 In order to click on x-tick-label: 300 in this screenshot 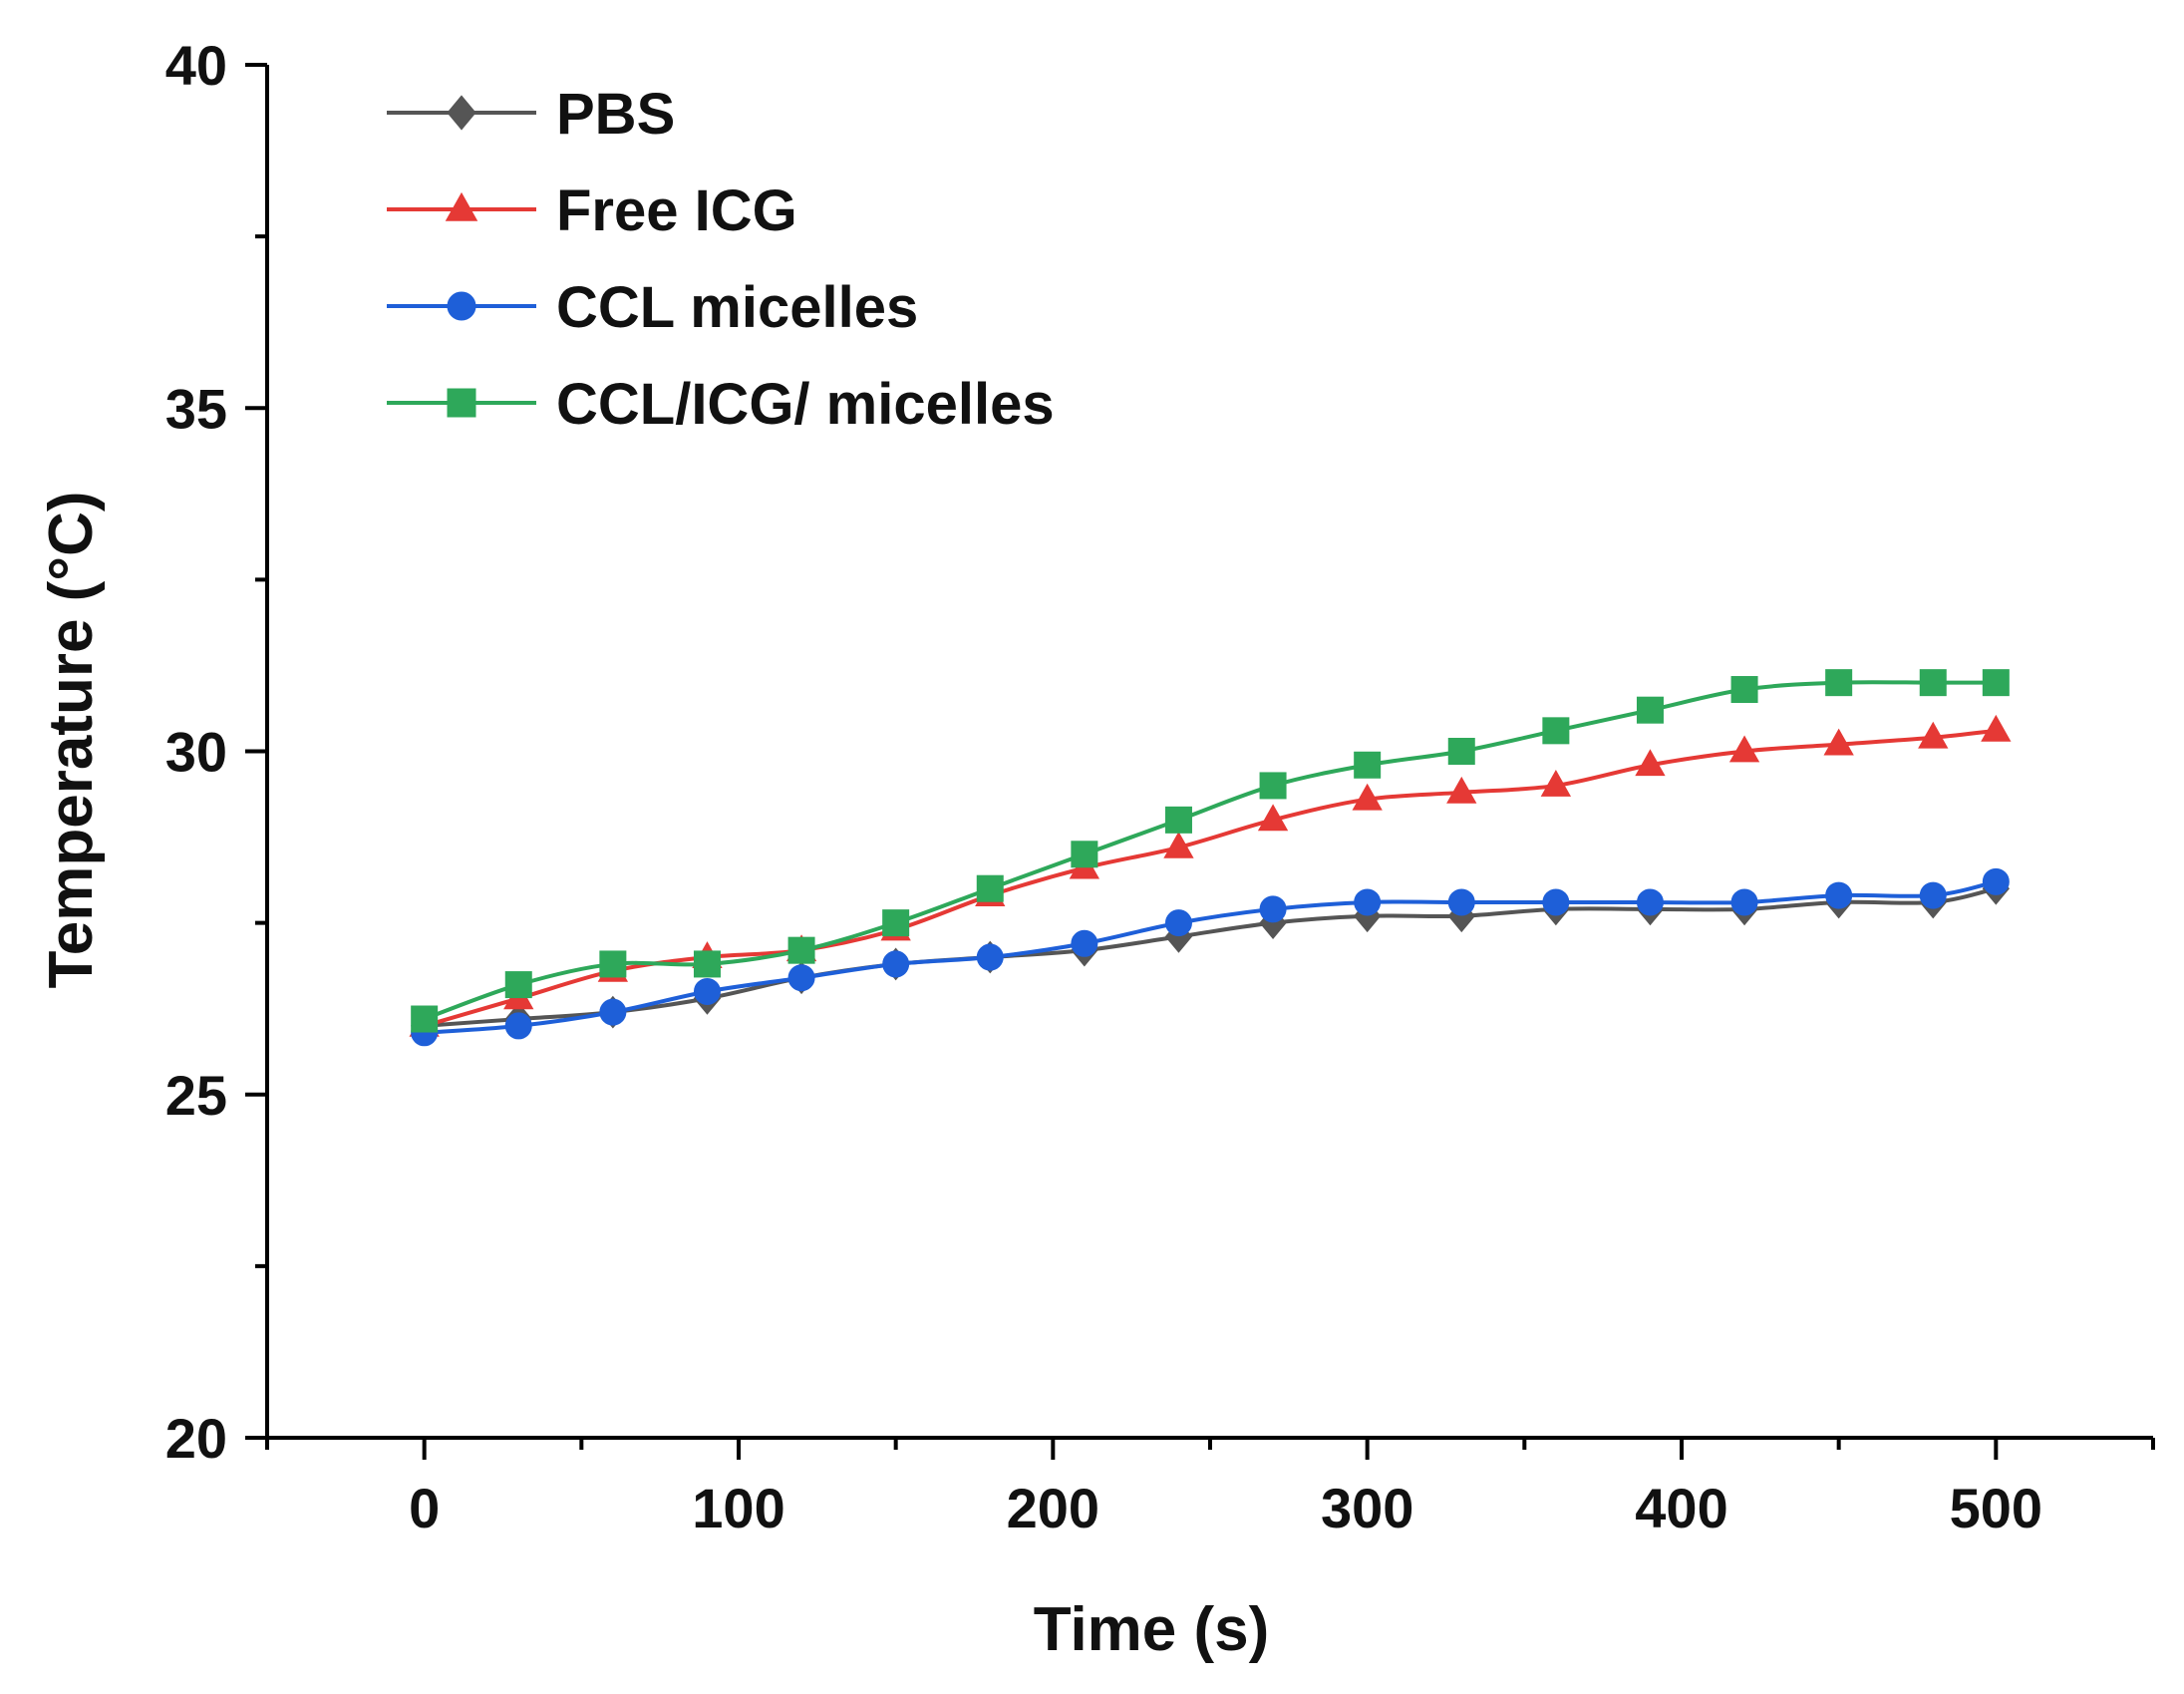, I will do `click(1367, 1508)`.